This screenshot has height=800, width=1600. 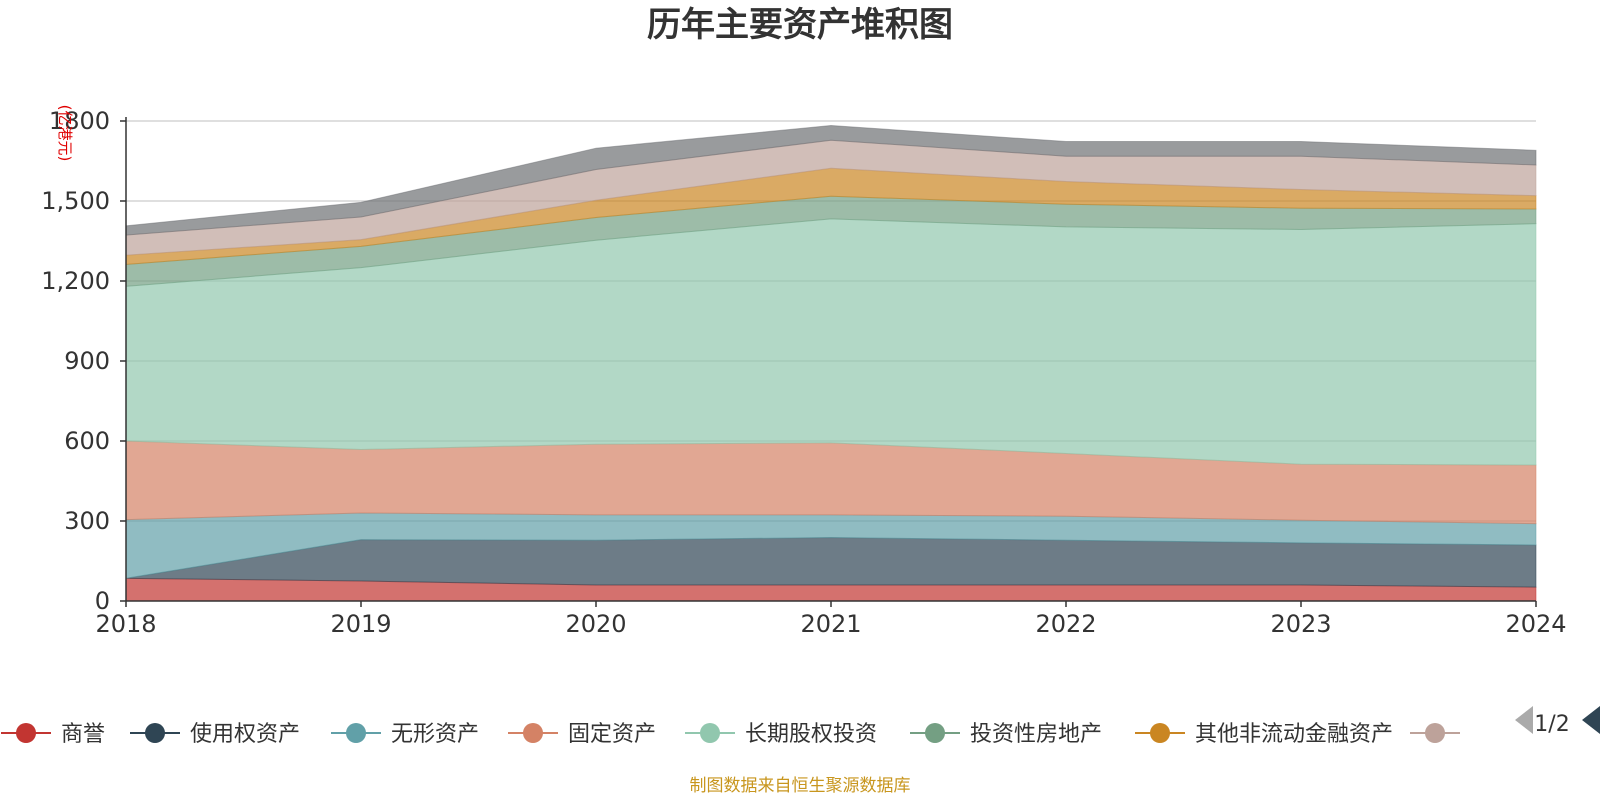 What do you see at coordinates (435, 734) in the screenshot?
I see `legend-label: 无形资产` at bounding box center [435, 734].